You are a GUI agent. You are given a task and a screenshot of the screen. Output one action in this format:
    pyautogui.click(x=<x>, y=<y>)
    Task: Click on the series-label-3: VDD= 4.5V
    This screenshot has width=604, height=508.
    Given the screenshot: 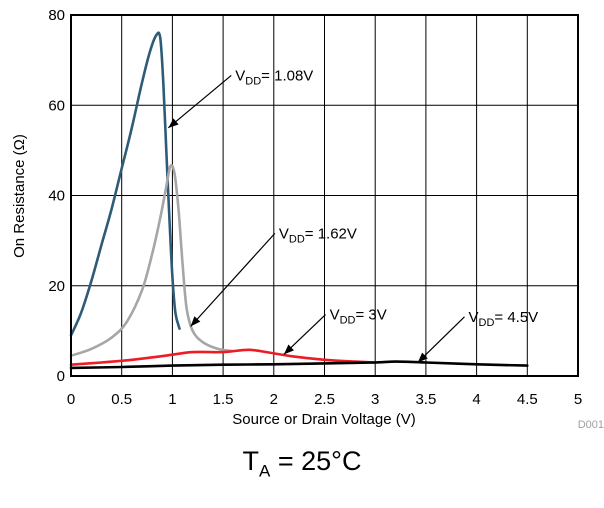 What is the action you would take?
    pyautogui.click(x=503, y=319)
    